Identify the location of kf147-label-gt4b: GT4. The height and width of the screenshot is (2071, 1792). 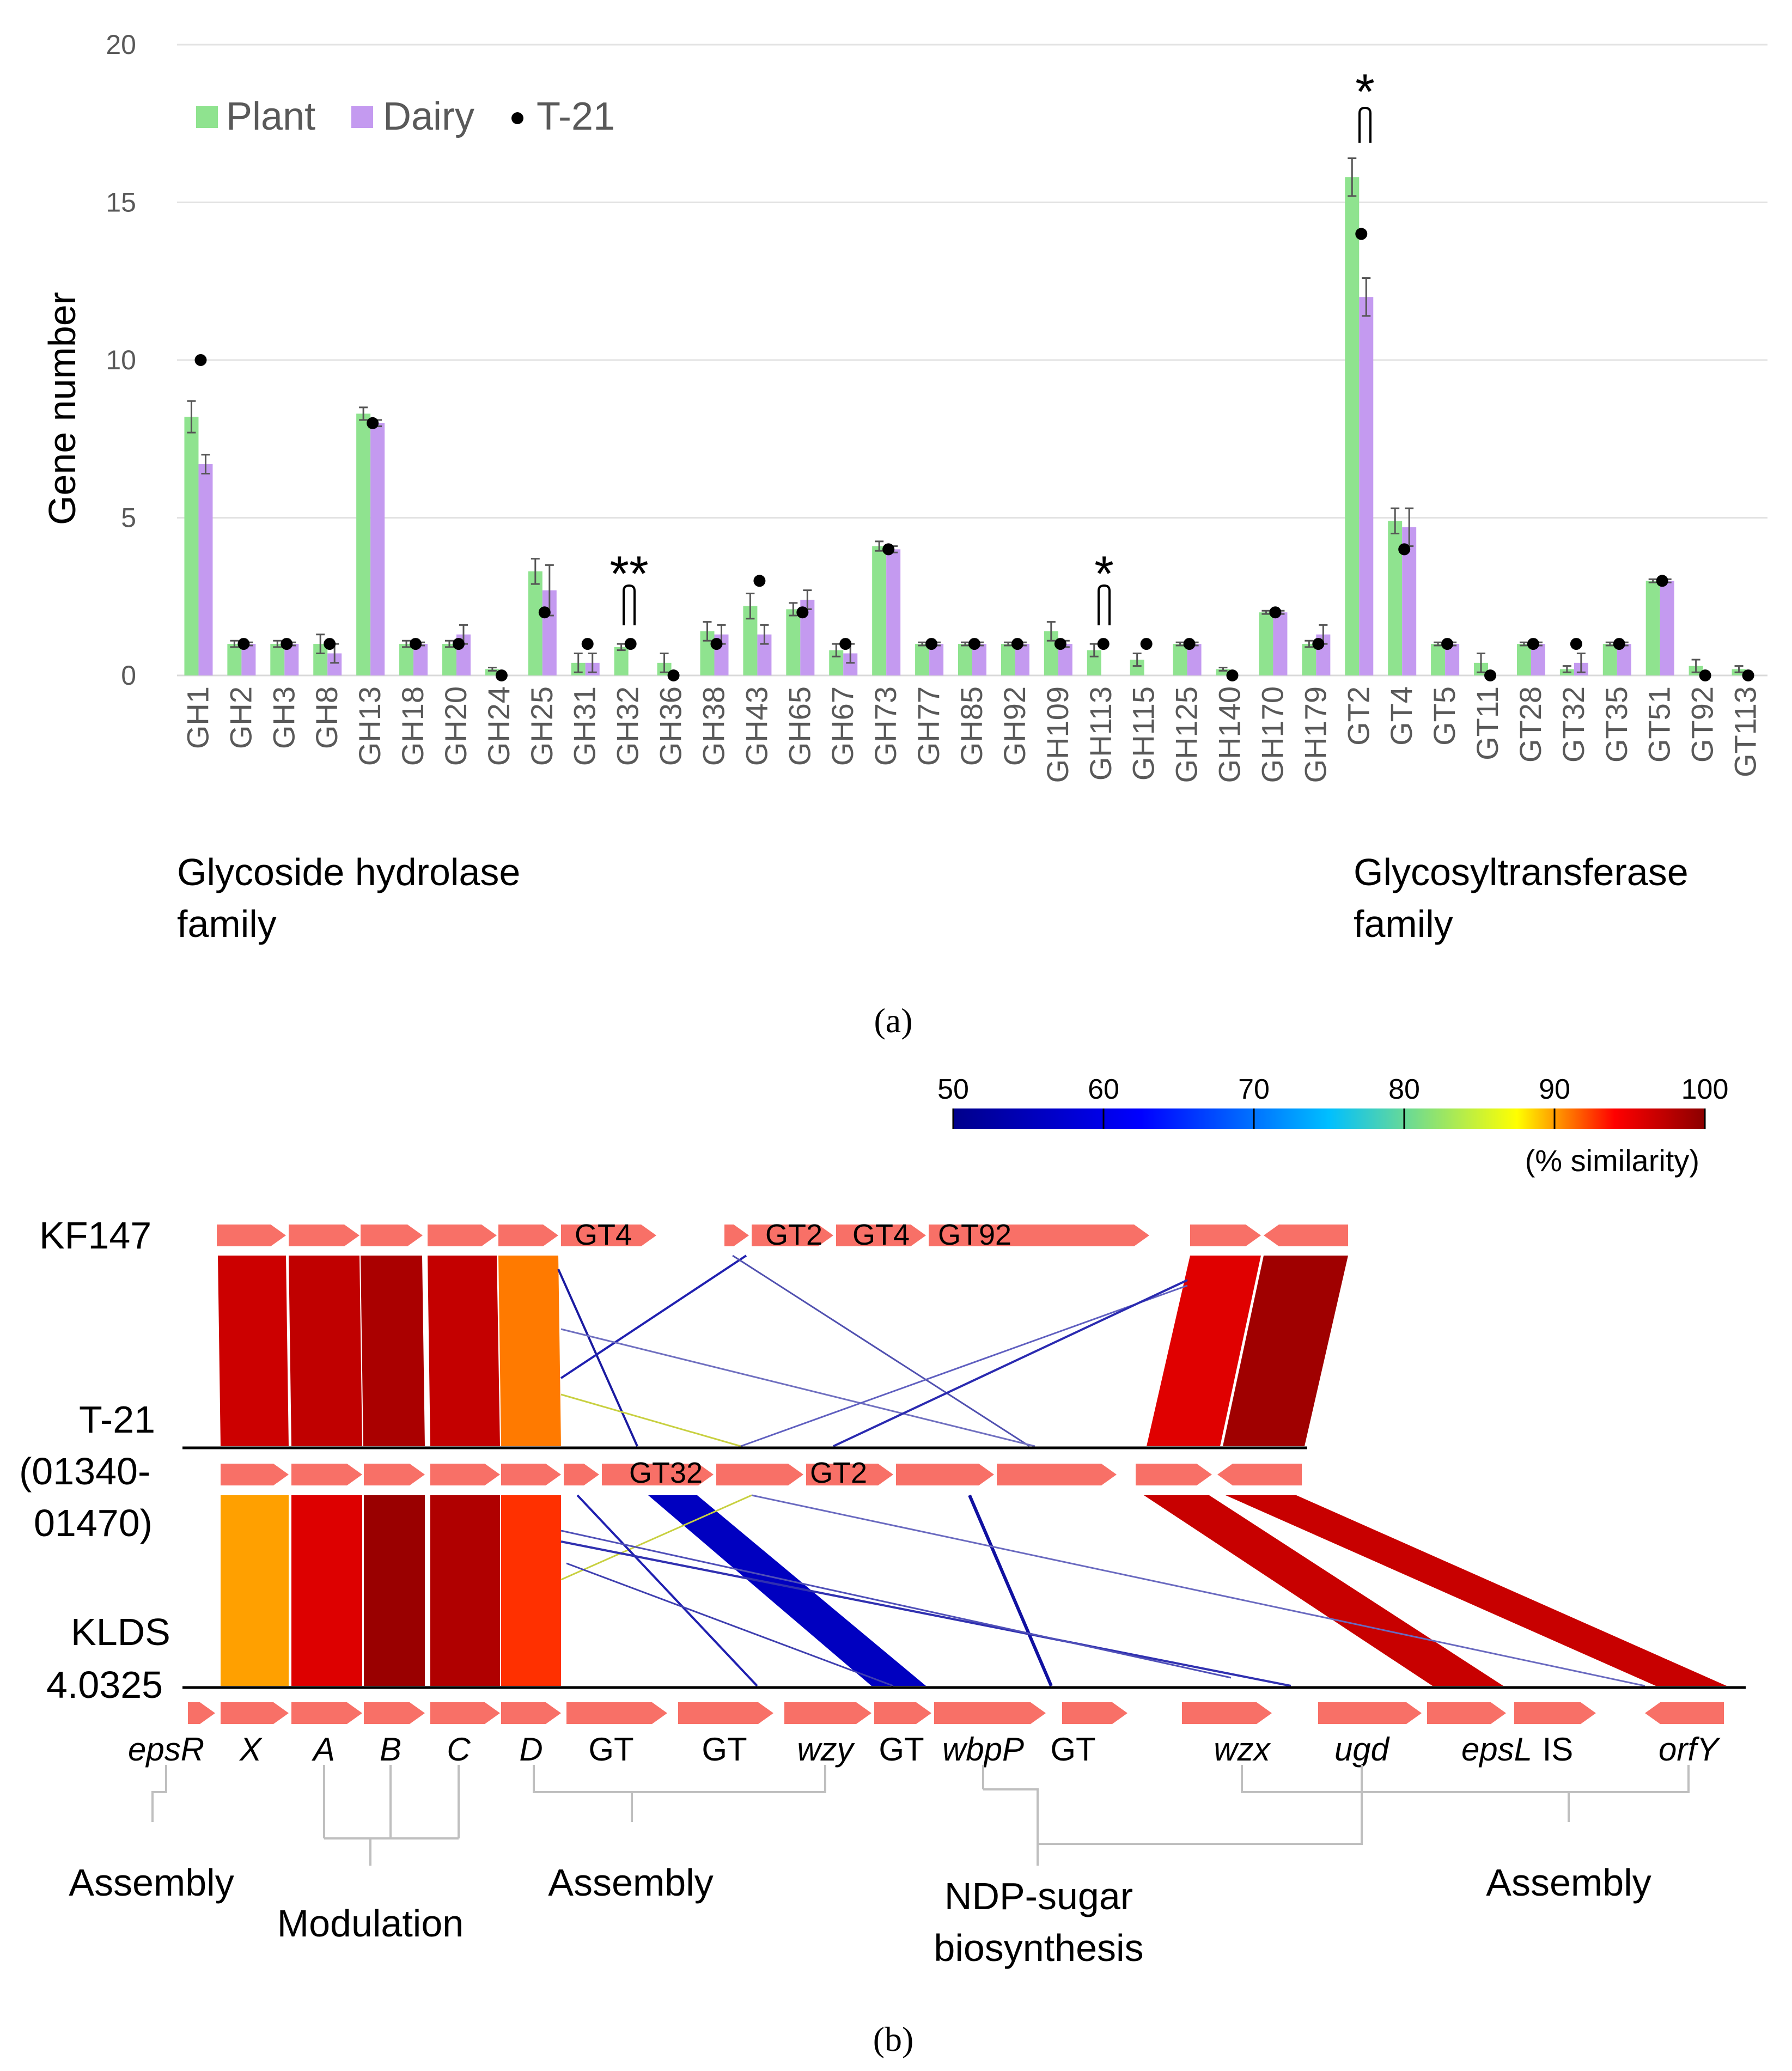
(881, 1235).